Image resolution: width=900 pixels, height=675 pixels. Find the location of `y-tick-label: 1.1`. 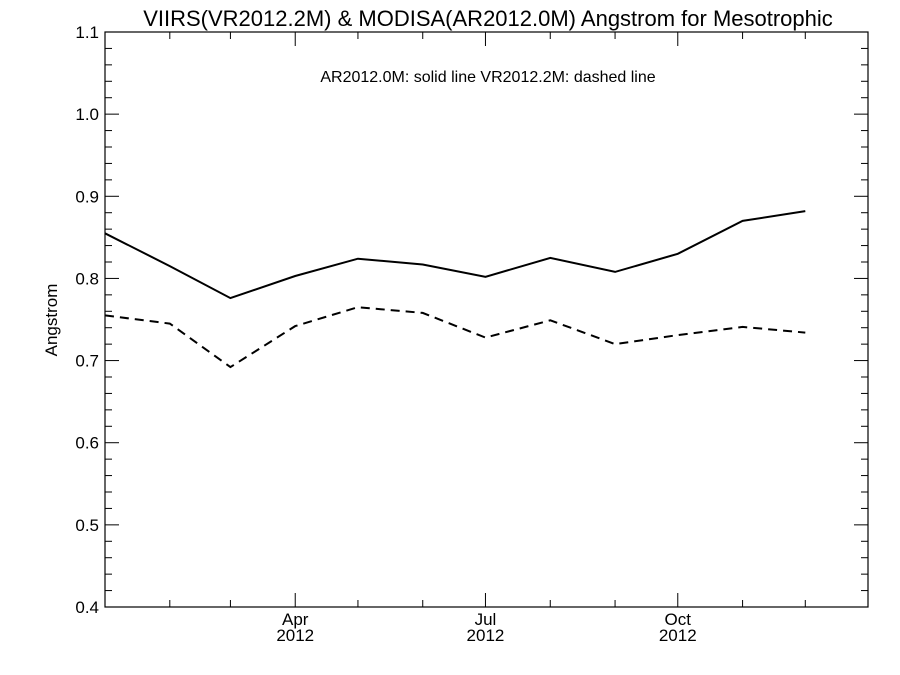

y-tick-label: 1.1 is located at coordinates (87, 32).